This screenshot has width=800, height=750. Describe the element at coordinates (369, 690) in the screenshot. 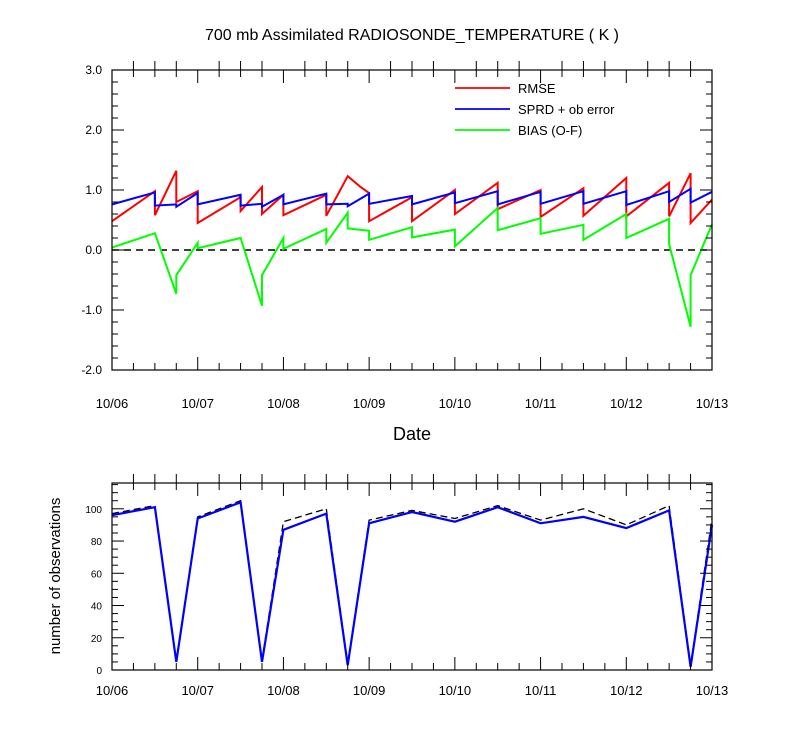

I see `bottom-xtick-label: 10/09` at that location.